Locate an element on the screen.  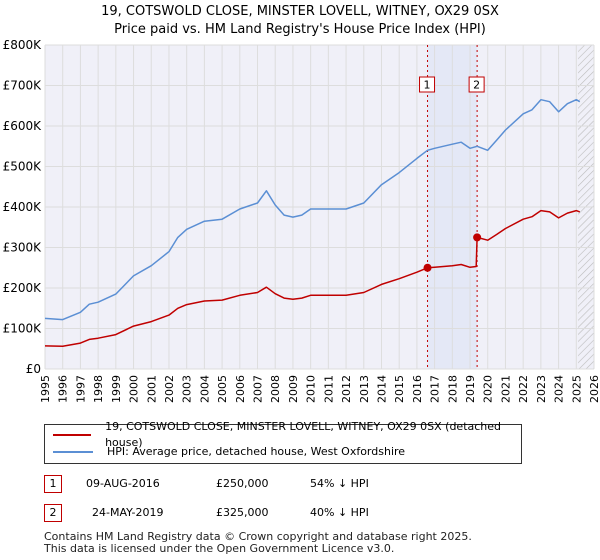
y-tick-label: £600K is located at coordinates (23, 126).